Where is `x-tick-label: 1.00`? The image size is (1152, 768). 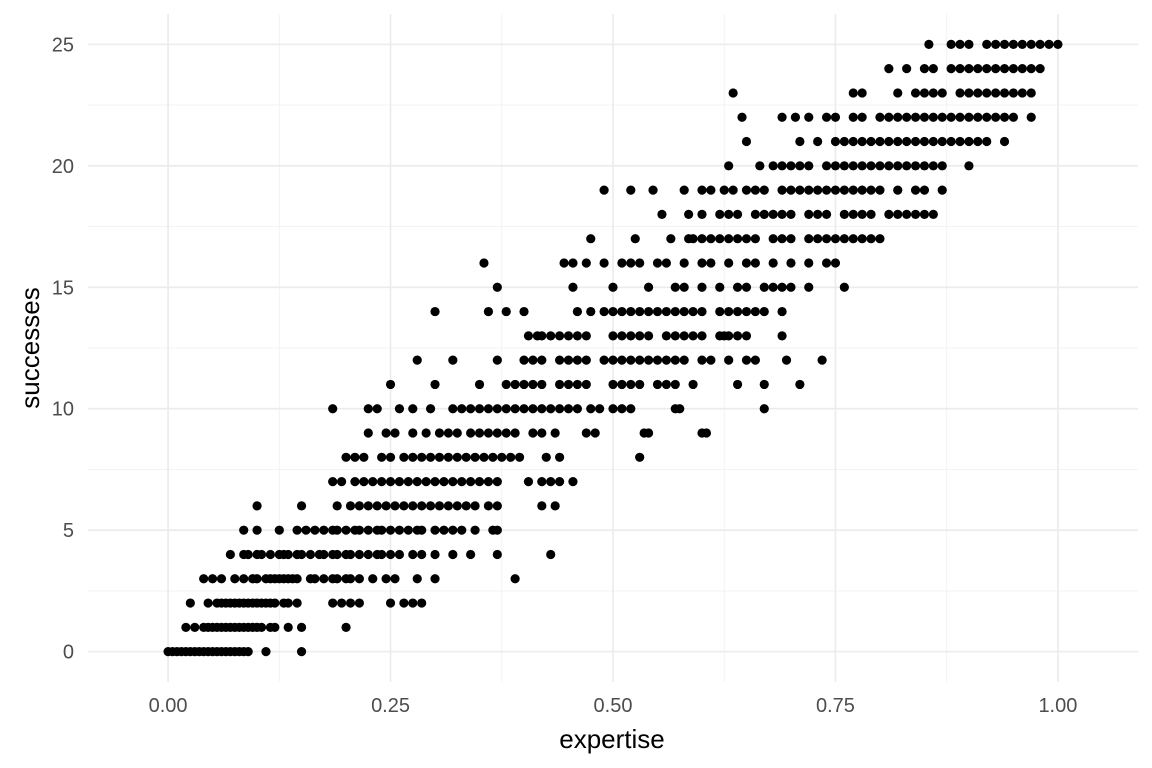 x-tick-label: 1.00 is located at coordinates (1057, 706).